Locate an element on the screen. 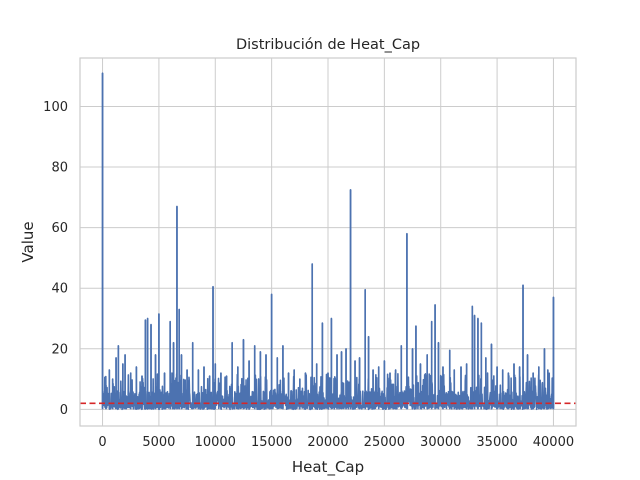 The height and width of the screenshot is (480, 640). y-tick-label: 20 is located at coordinates (59, 349).